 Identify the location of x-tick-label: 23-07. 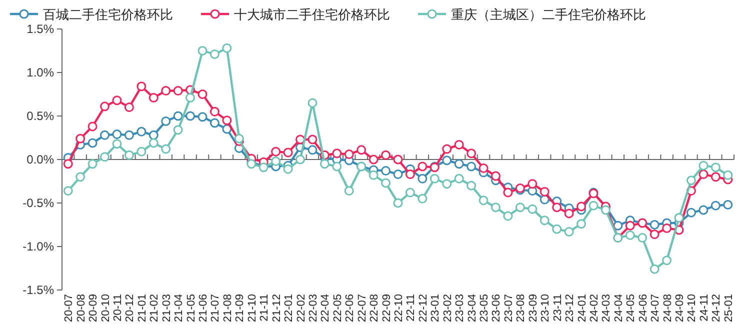
(508, 308).